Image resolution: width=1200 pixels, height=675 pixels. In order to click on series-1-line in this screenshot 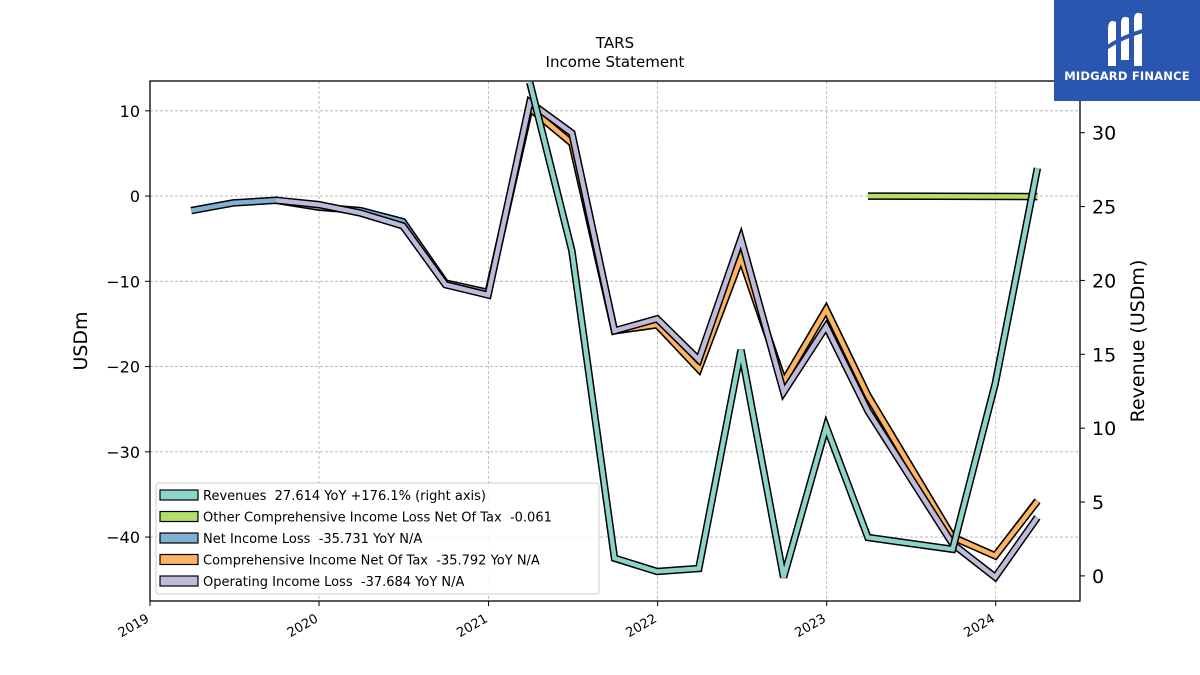, I will do `click(952, 196)`.